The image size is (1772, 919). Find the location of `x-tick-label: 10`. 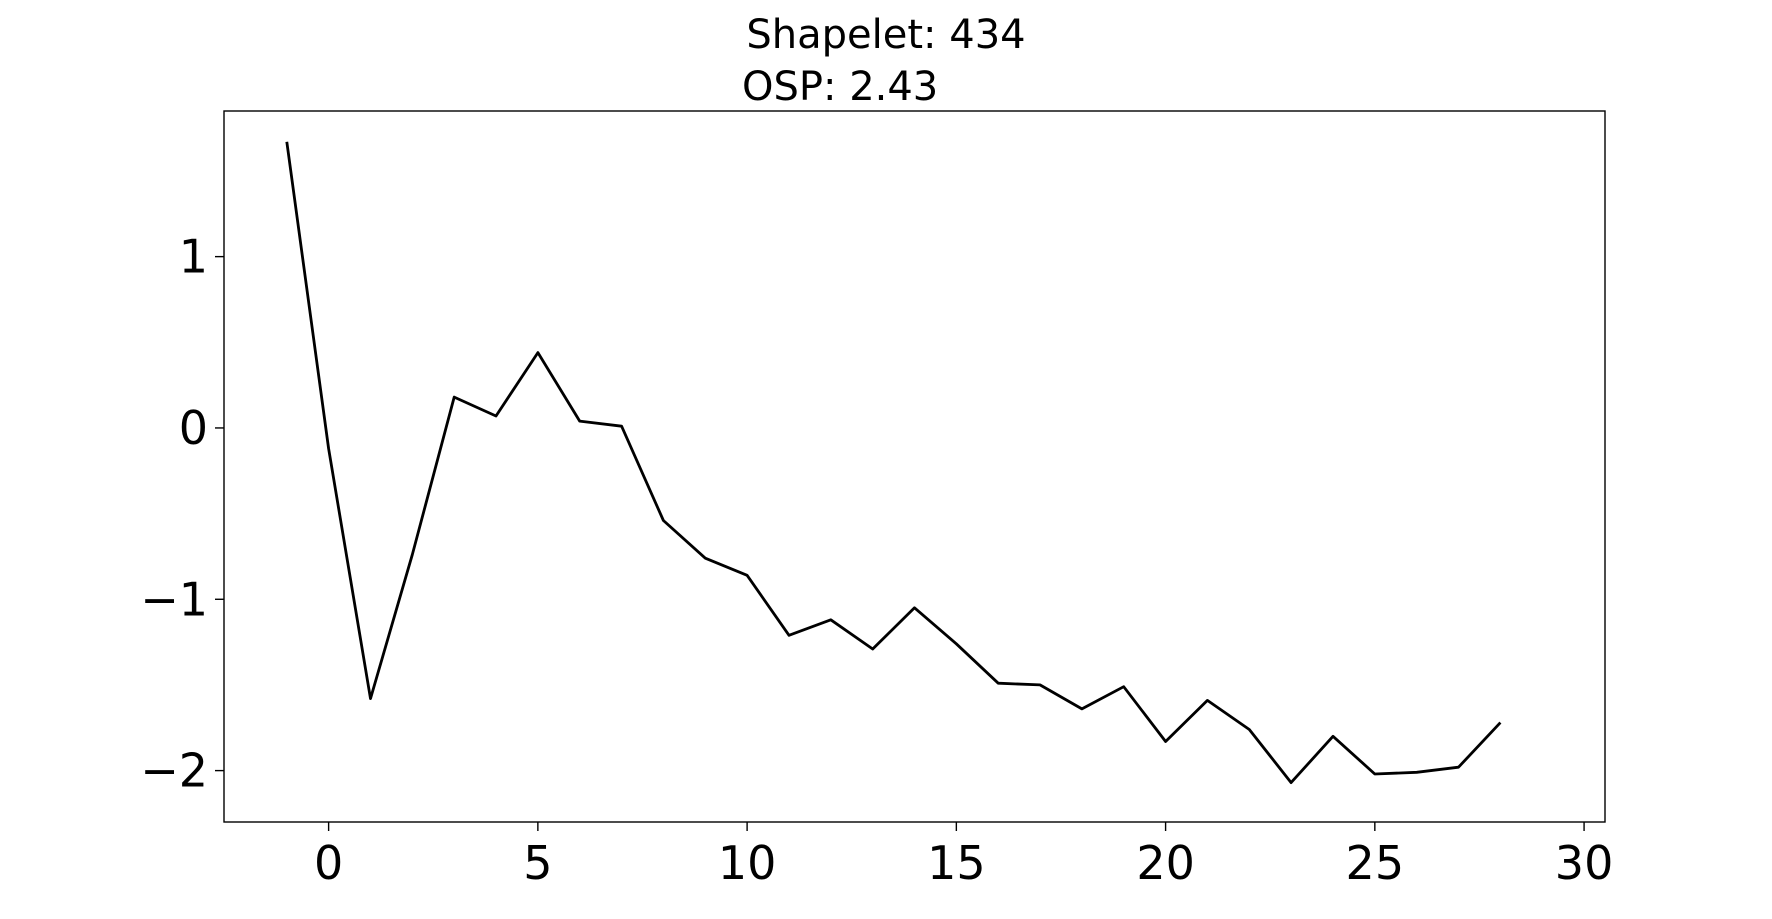

x-tick-label: 10 is located at coordinates (747, 863).